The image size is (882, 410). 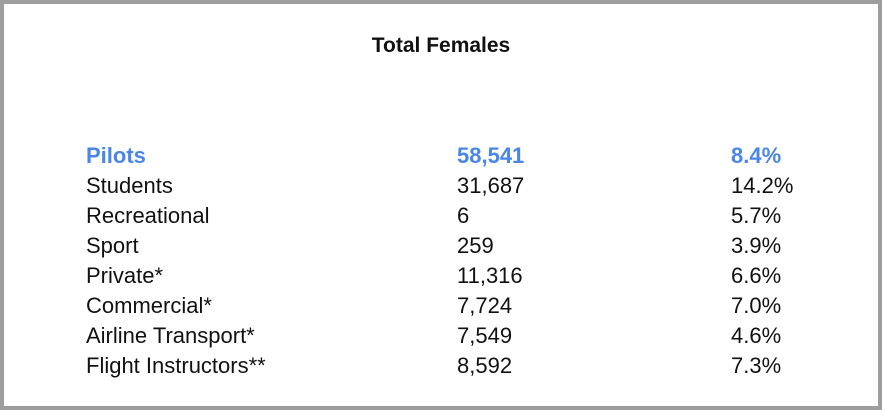 I want to click on row-percent: 8.4%, so click(x=756, y=155).